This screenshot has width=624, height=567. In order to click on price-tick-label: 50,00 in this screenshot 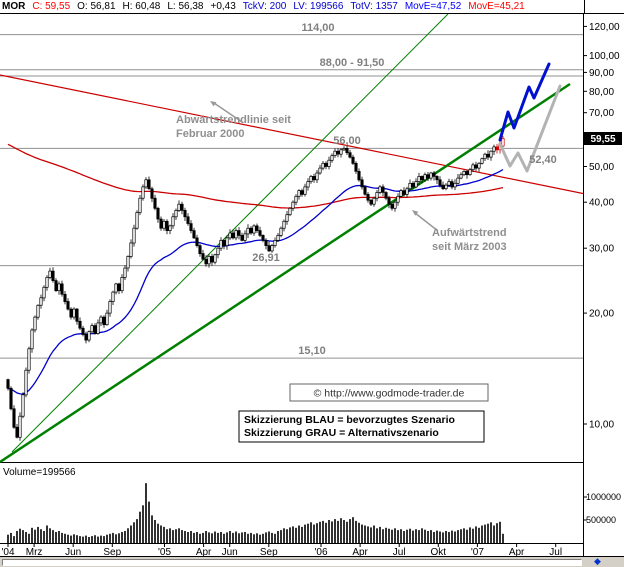, I will do `click(601, 167)`.